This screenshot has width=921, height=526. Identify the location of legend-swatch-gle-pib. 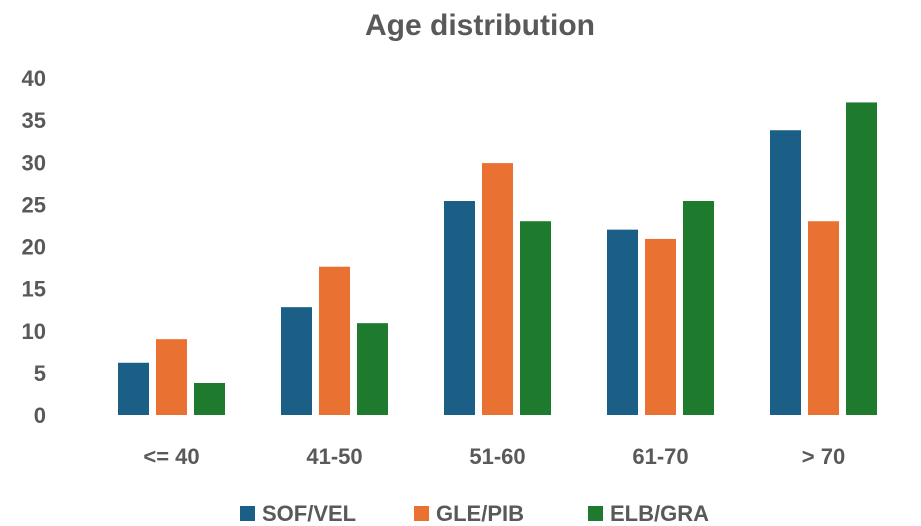
(421, 513).